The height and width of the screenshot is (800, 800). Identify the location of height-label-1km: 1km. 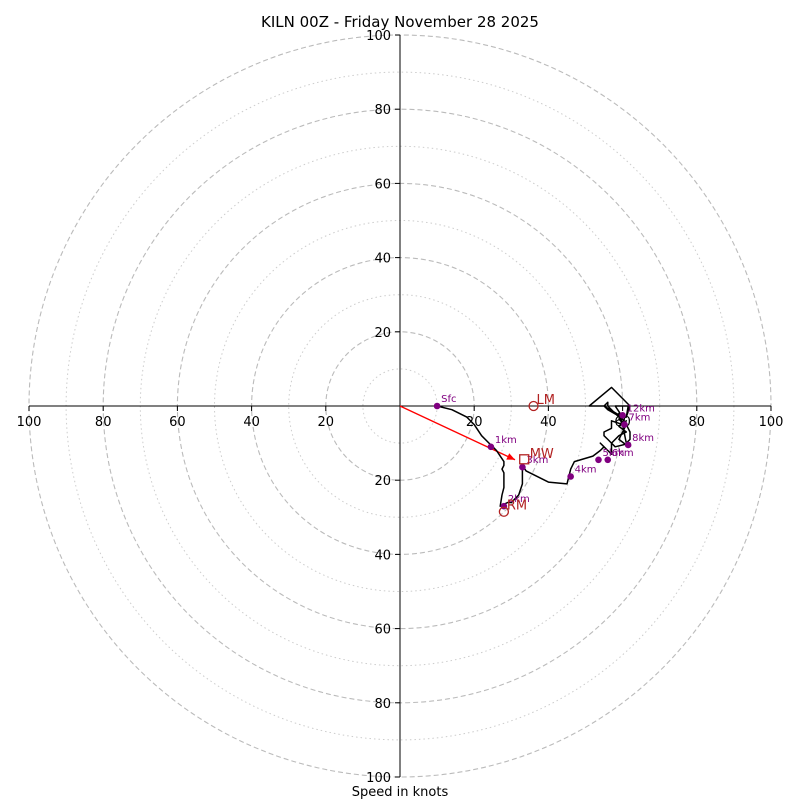
(506, 440).